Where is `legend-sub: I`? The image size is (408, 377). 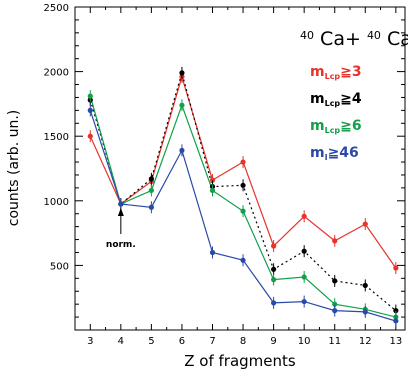
legend-sub: I is located at coordinates (326, 157).